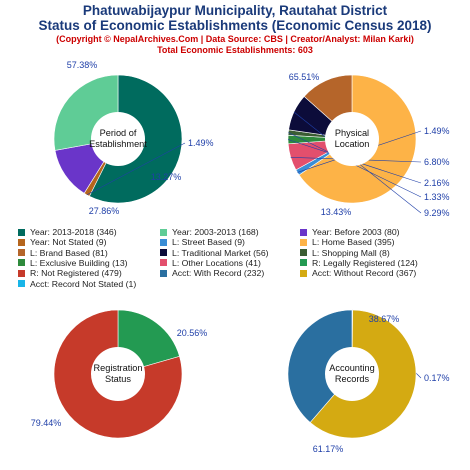 The height and width of the screenshot is (470, 470). What do you see at coordinates (79, 262) in the screenshot?
I see `legend-label: L: Exclusive Building (13)` at bounding box center [79, 262].